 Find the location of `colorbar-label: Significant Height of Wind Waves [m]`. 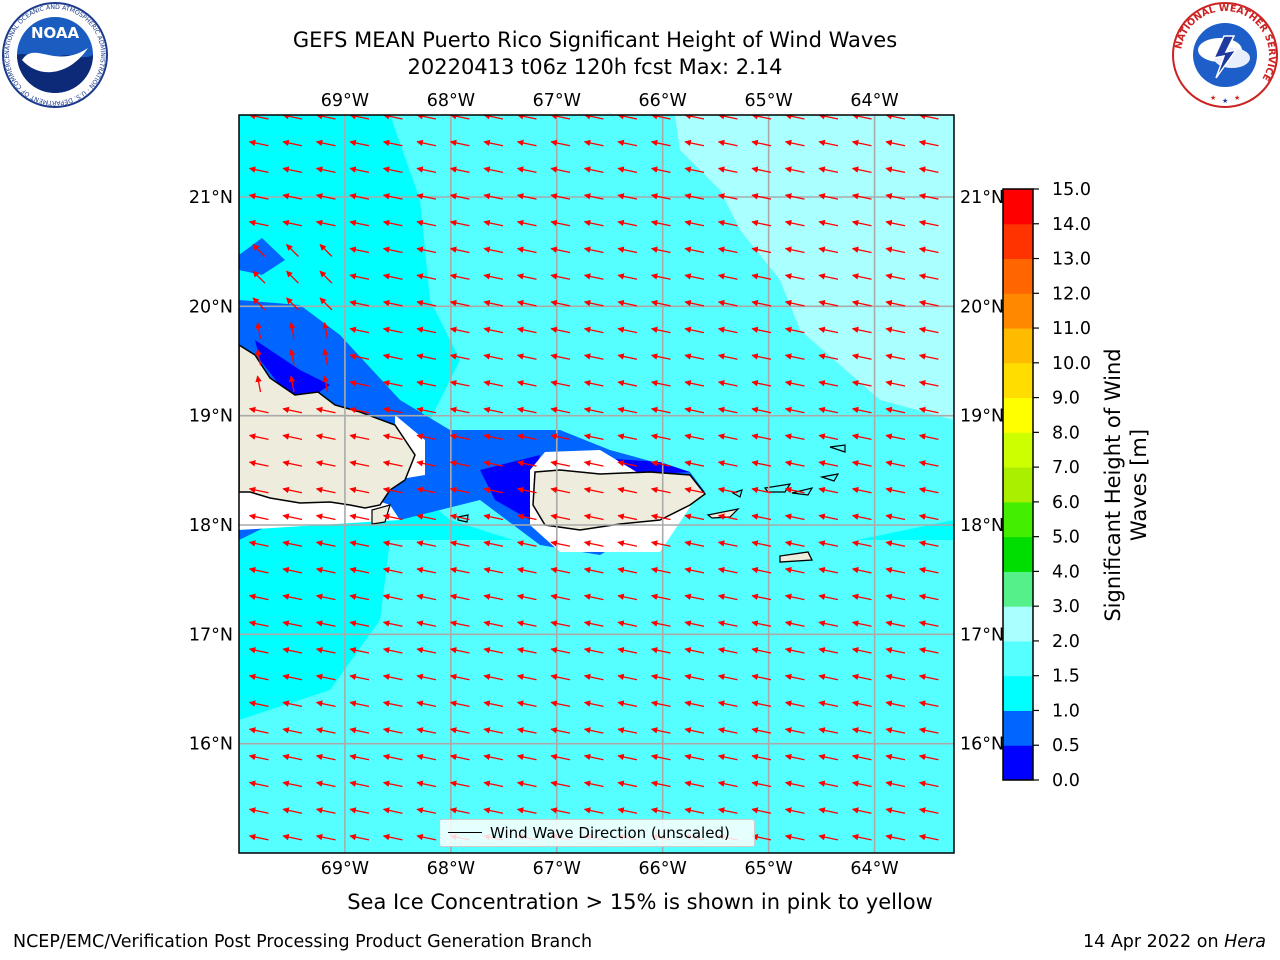

colorbar-label: Significant Height of Wind Waves [m] is located at coordinates (1126, 485).